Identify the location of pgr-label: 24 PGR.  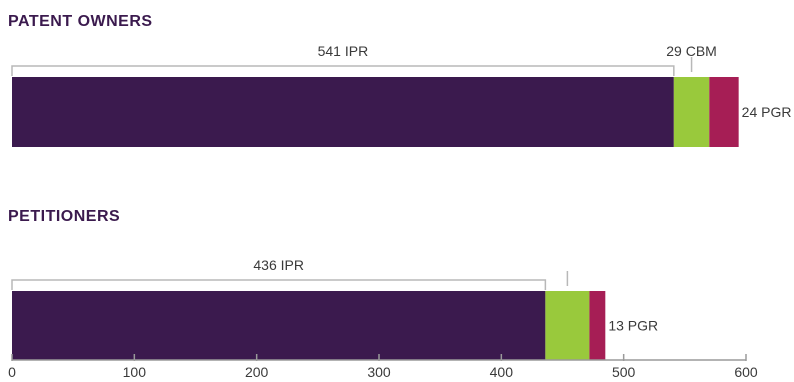
(767, 112).